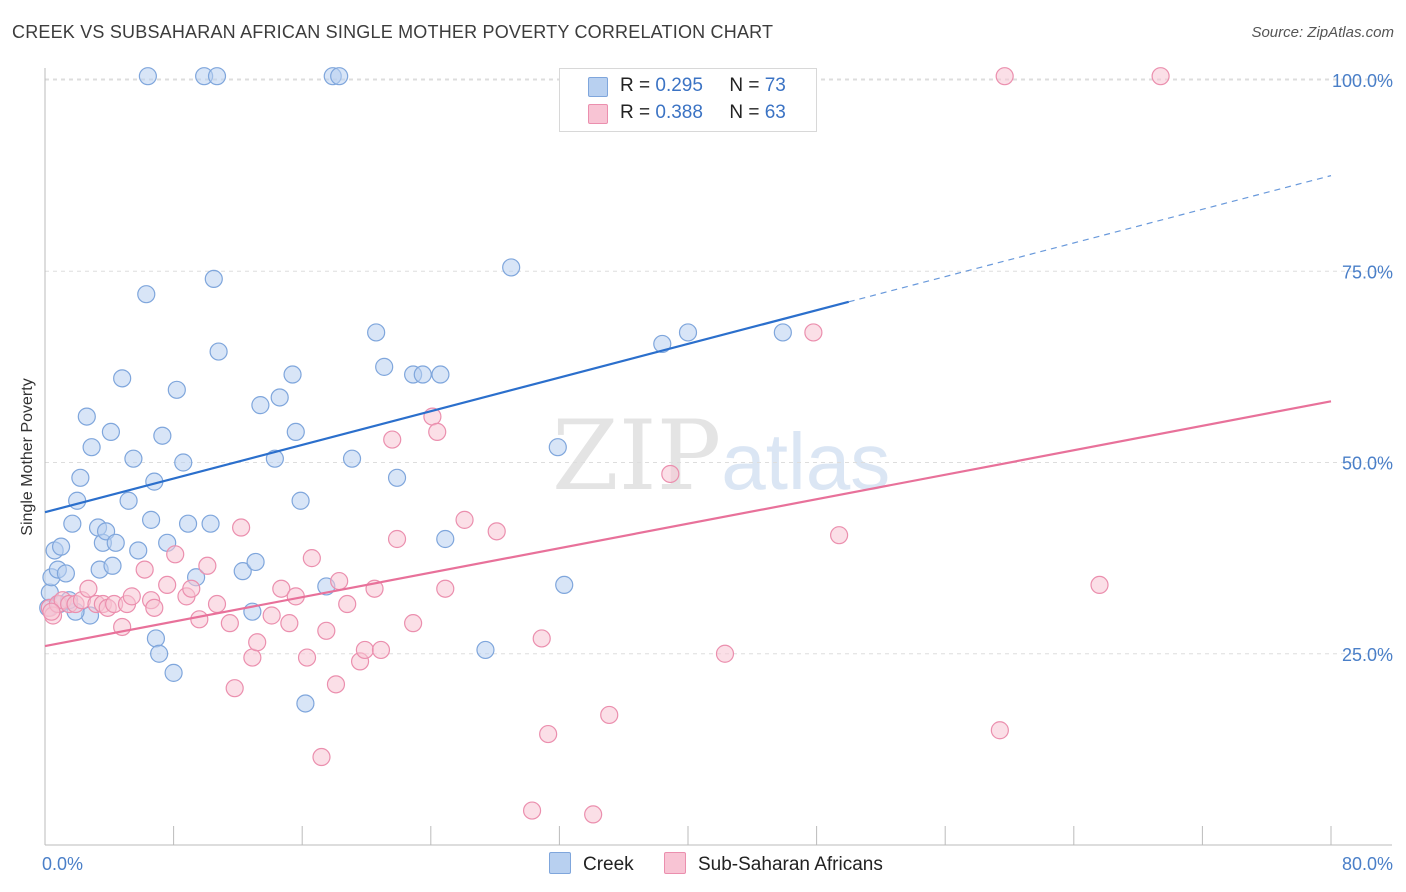 This screenshot has height=892, width=1406. I want to click on watermark-zip: ZIP, so click(637, 456).